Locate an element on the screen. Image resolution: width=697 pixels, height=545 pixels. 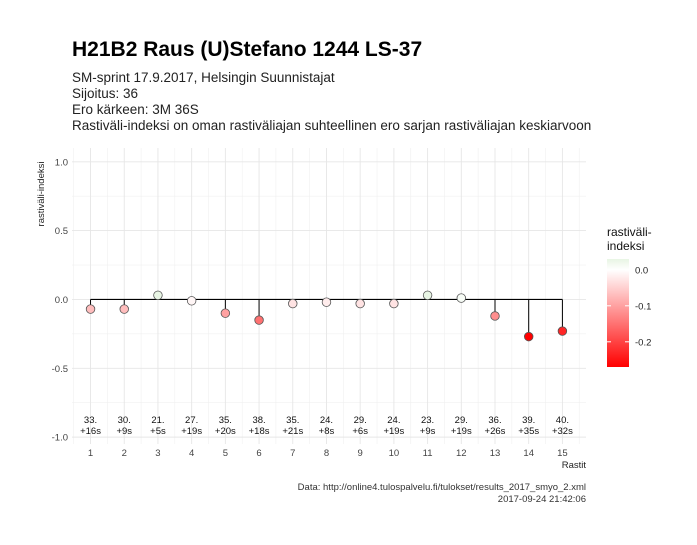
point-diff-label: +16s is located at coordinates (90, 431).